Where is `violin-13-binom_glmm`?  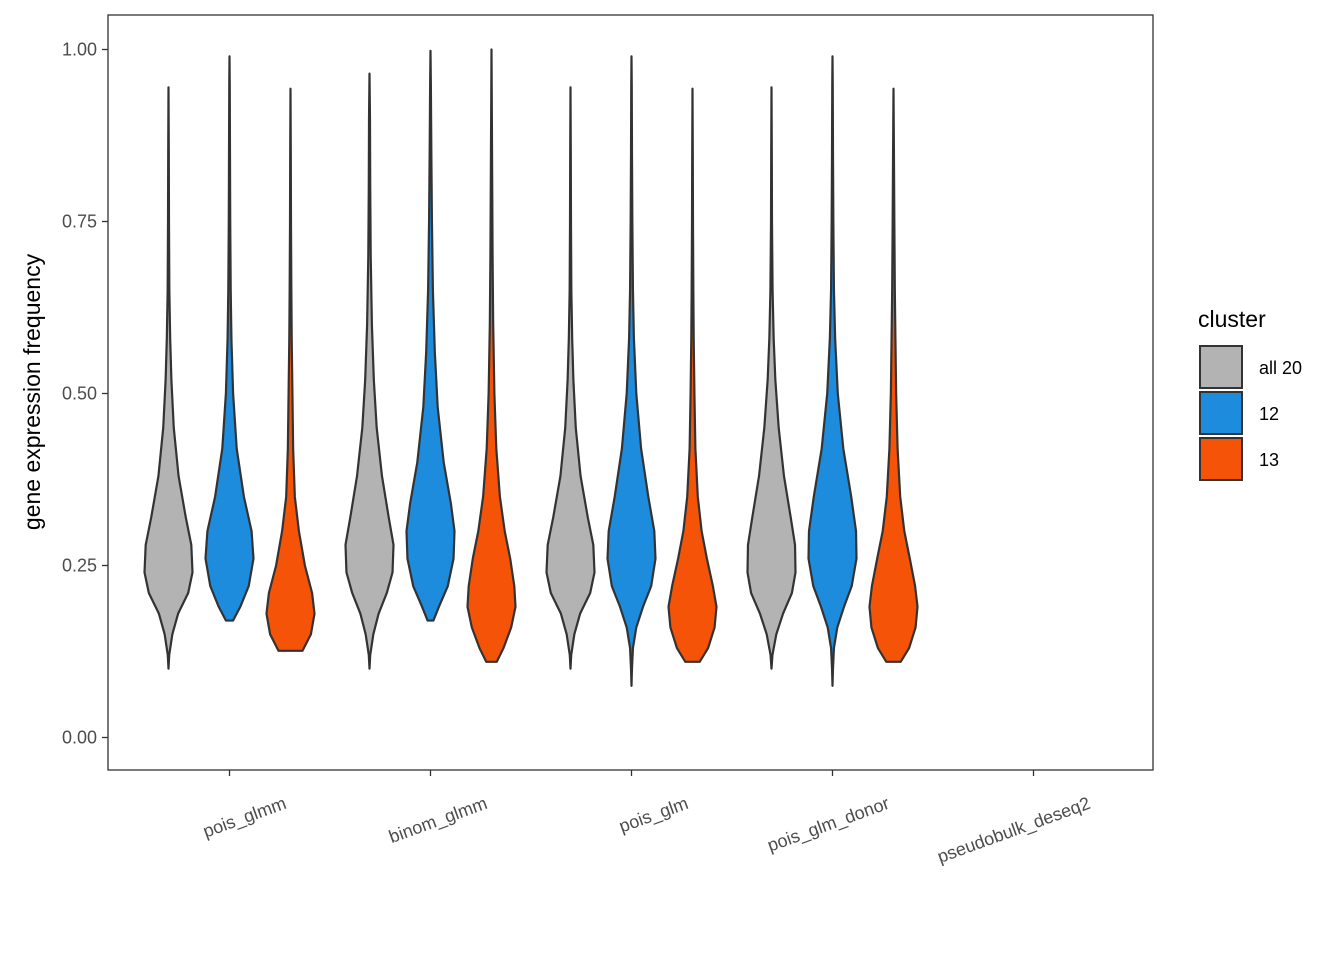 violin-13-binom_glmm is located at coordinates (491, 355).